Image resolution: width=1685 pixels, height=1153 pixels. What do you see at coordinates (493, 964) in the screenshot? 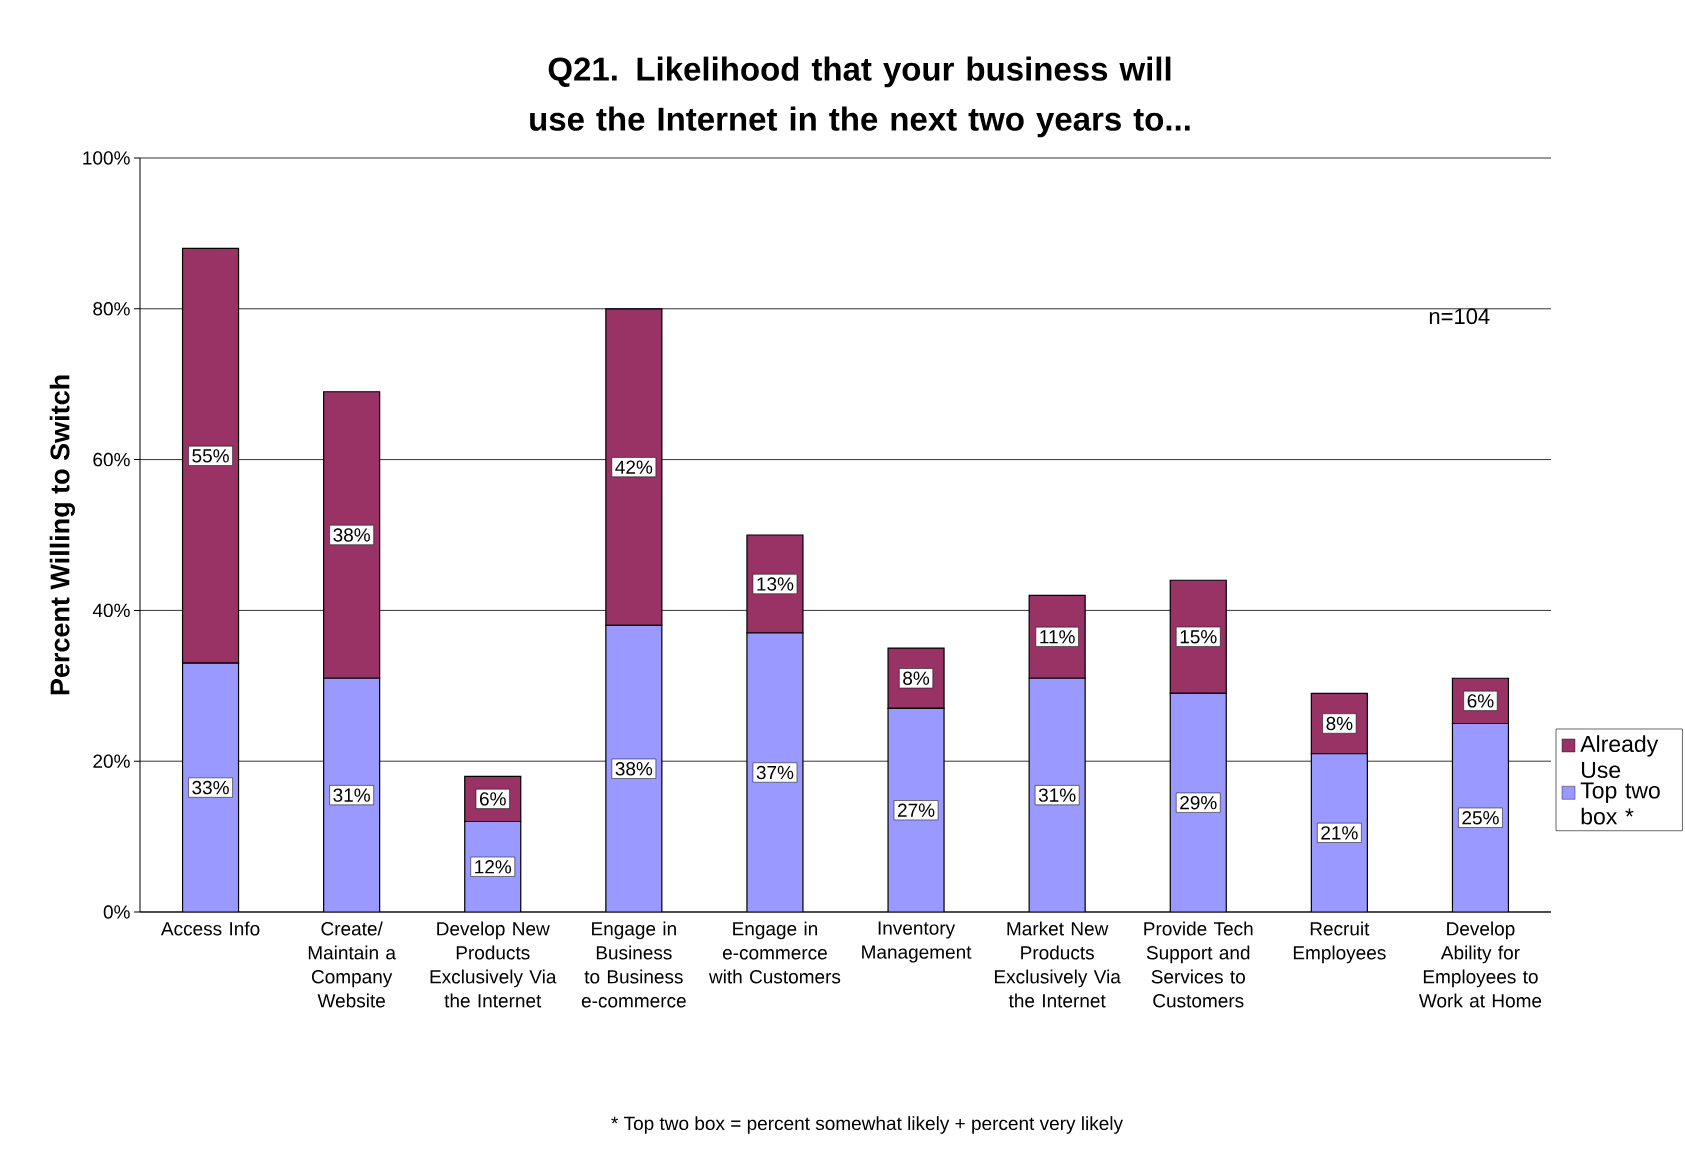
I see `x-tick-label: Develop New Products Exclusively Via the Internet` at bounding box center [493, 964].